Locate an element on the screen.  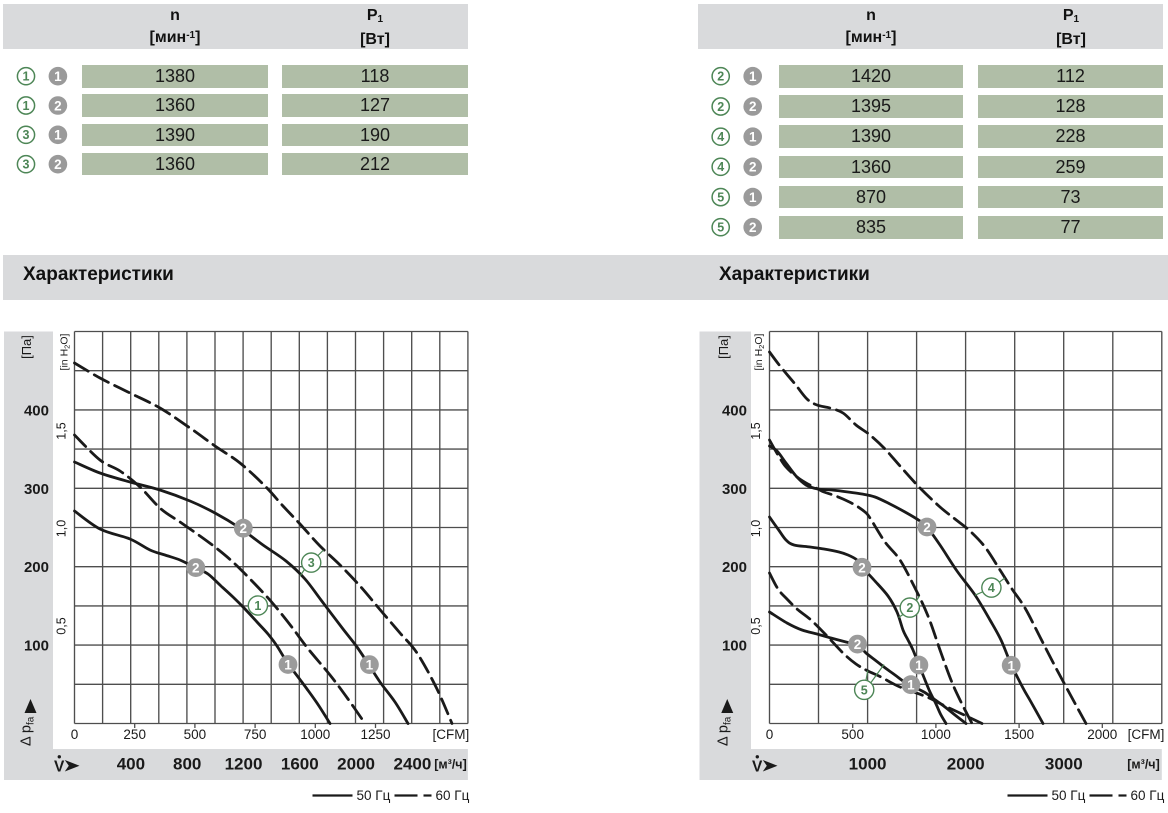
svg-text: 1250 is located at coordinates (375, 734).